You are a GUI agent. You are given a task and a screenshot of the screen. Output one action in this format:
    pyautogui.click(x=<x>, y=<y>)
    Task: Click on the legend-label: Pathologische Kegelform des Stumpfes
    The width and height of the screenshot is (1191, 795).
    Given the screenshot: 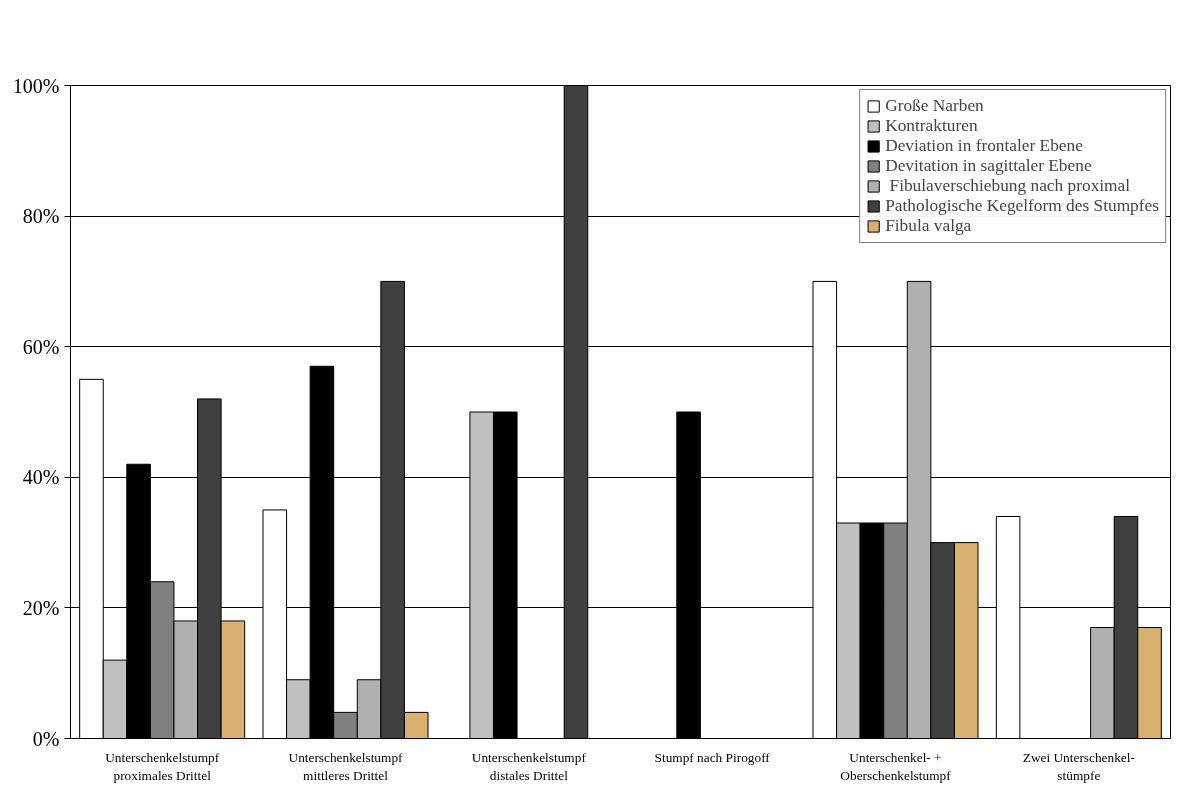 What is the action you would take?
    pyautogui.click(x=1022, y=206)
    